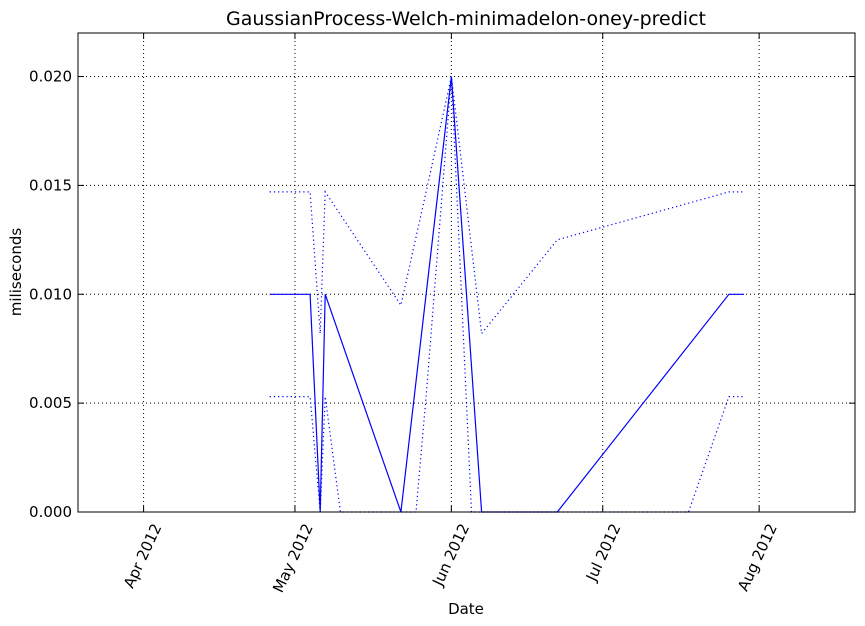  Describe the element at coordinates (450, 555) in the screenshot. I see `x-tick-label: Jun 2012` at that location.